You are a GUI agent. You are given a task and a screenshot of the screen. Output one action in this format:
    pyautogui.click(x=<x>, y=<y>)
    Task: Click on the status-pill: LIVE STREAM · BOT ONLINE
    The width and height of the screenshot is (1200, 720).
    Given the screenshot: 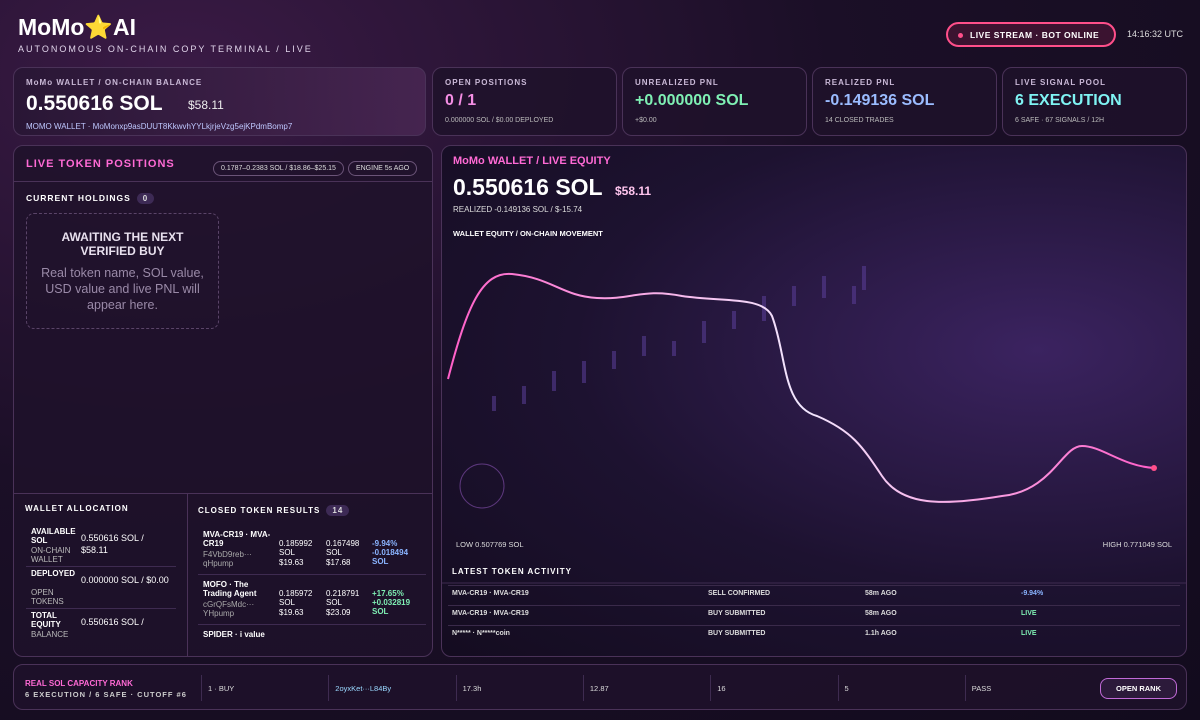 What is the action you would take?
    pyautogui.click(x=1031, y=34)
    